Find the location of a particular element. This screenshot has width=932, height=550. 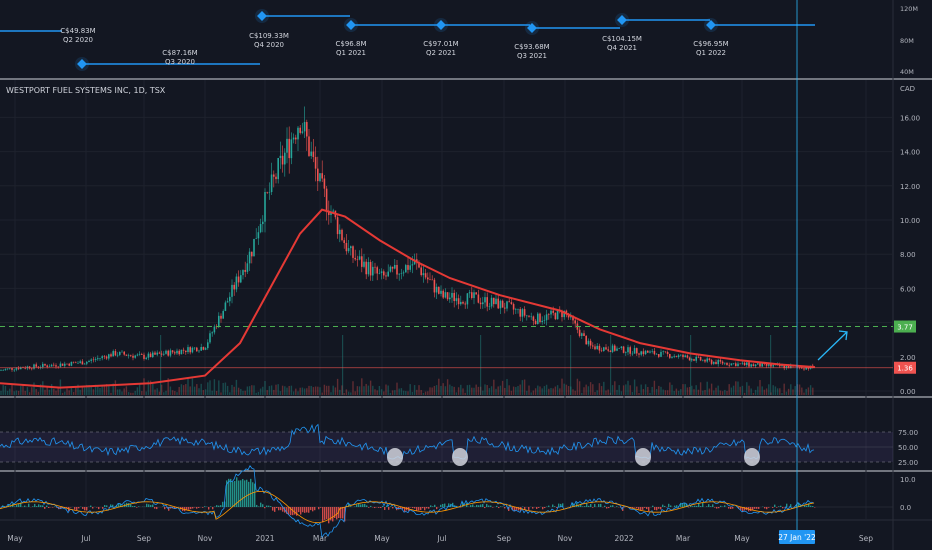

revenue-period-label: Q4 2021 is located at coordinates (622, 48).